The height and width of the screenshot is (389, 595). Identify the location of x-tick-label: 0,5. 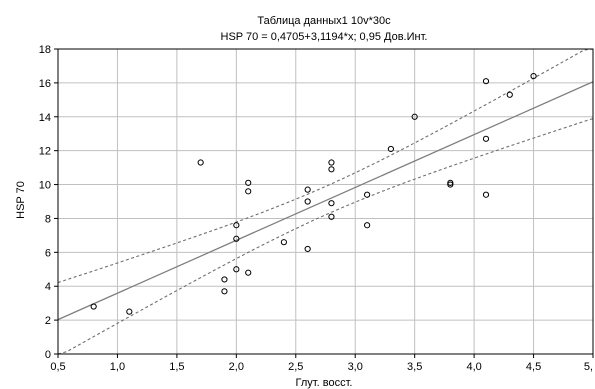
(57, 367).